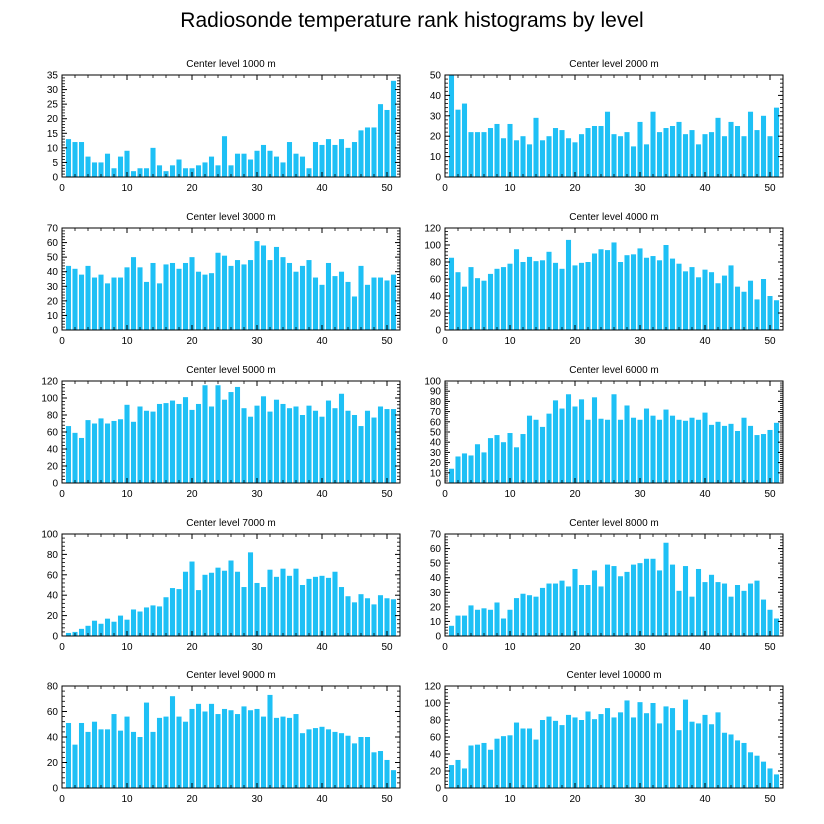 Image resolution: width=824 pixels, height=824 pixels. What do you see at coordinates (436, 263) in the screenshot?
I see `y-tick-label: 80` at bounding box center [436, 263].